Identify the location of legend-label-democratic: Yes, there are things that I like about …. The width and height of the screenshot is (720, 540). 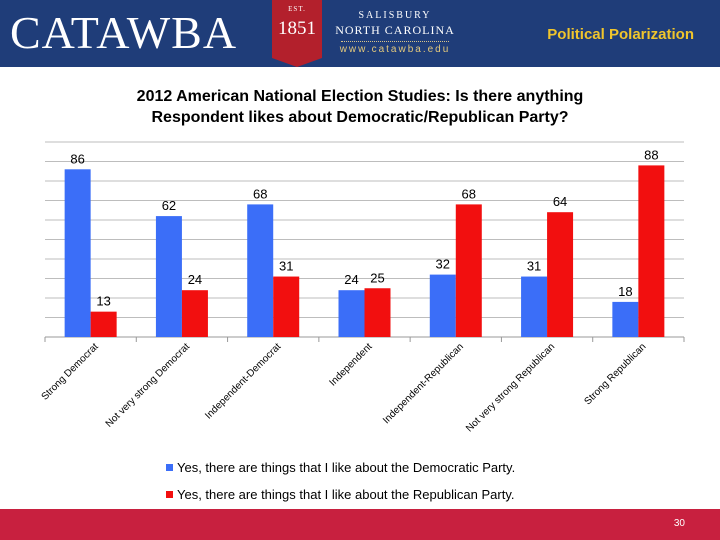
(346, 467).